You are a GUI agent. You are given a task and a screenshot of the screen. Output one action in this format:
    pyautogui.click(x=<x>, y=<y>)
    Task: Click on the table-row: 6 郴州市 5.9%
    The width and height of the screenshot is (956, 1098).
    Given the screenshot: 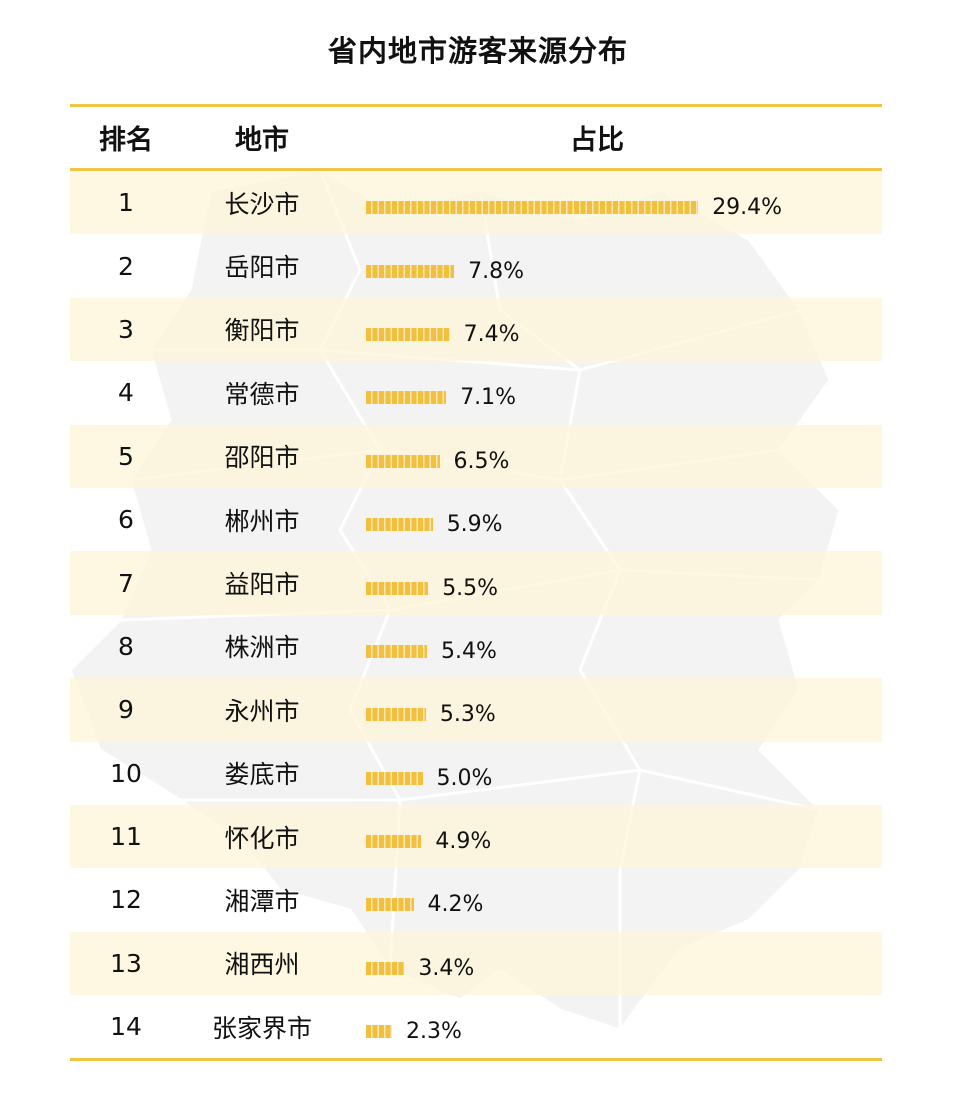 What is the action you would take?
    pyautogui.click(x=476, y=519)
    